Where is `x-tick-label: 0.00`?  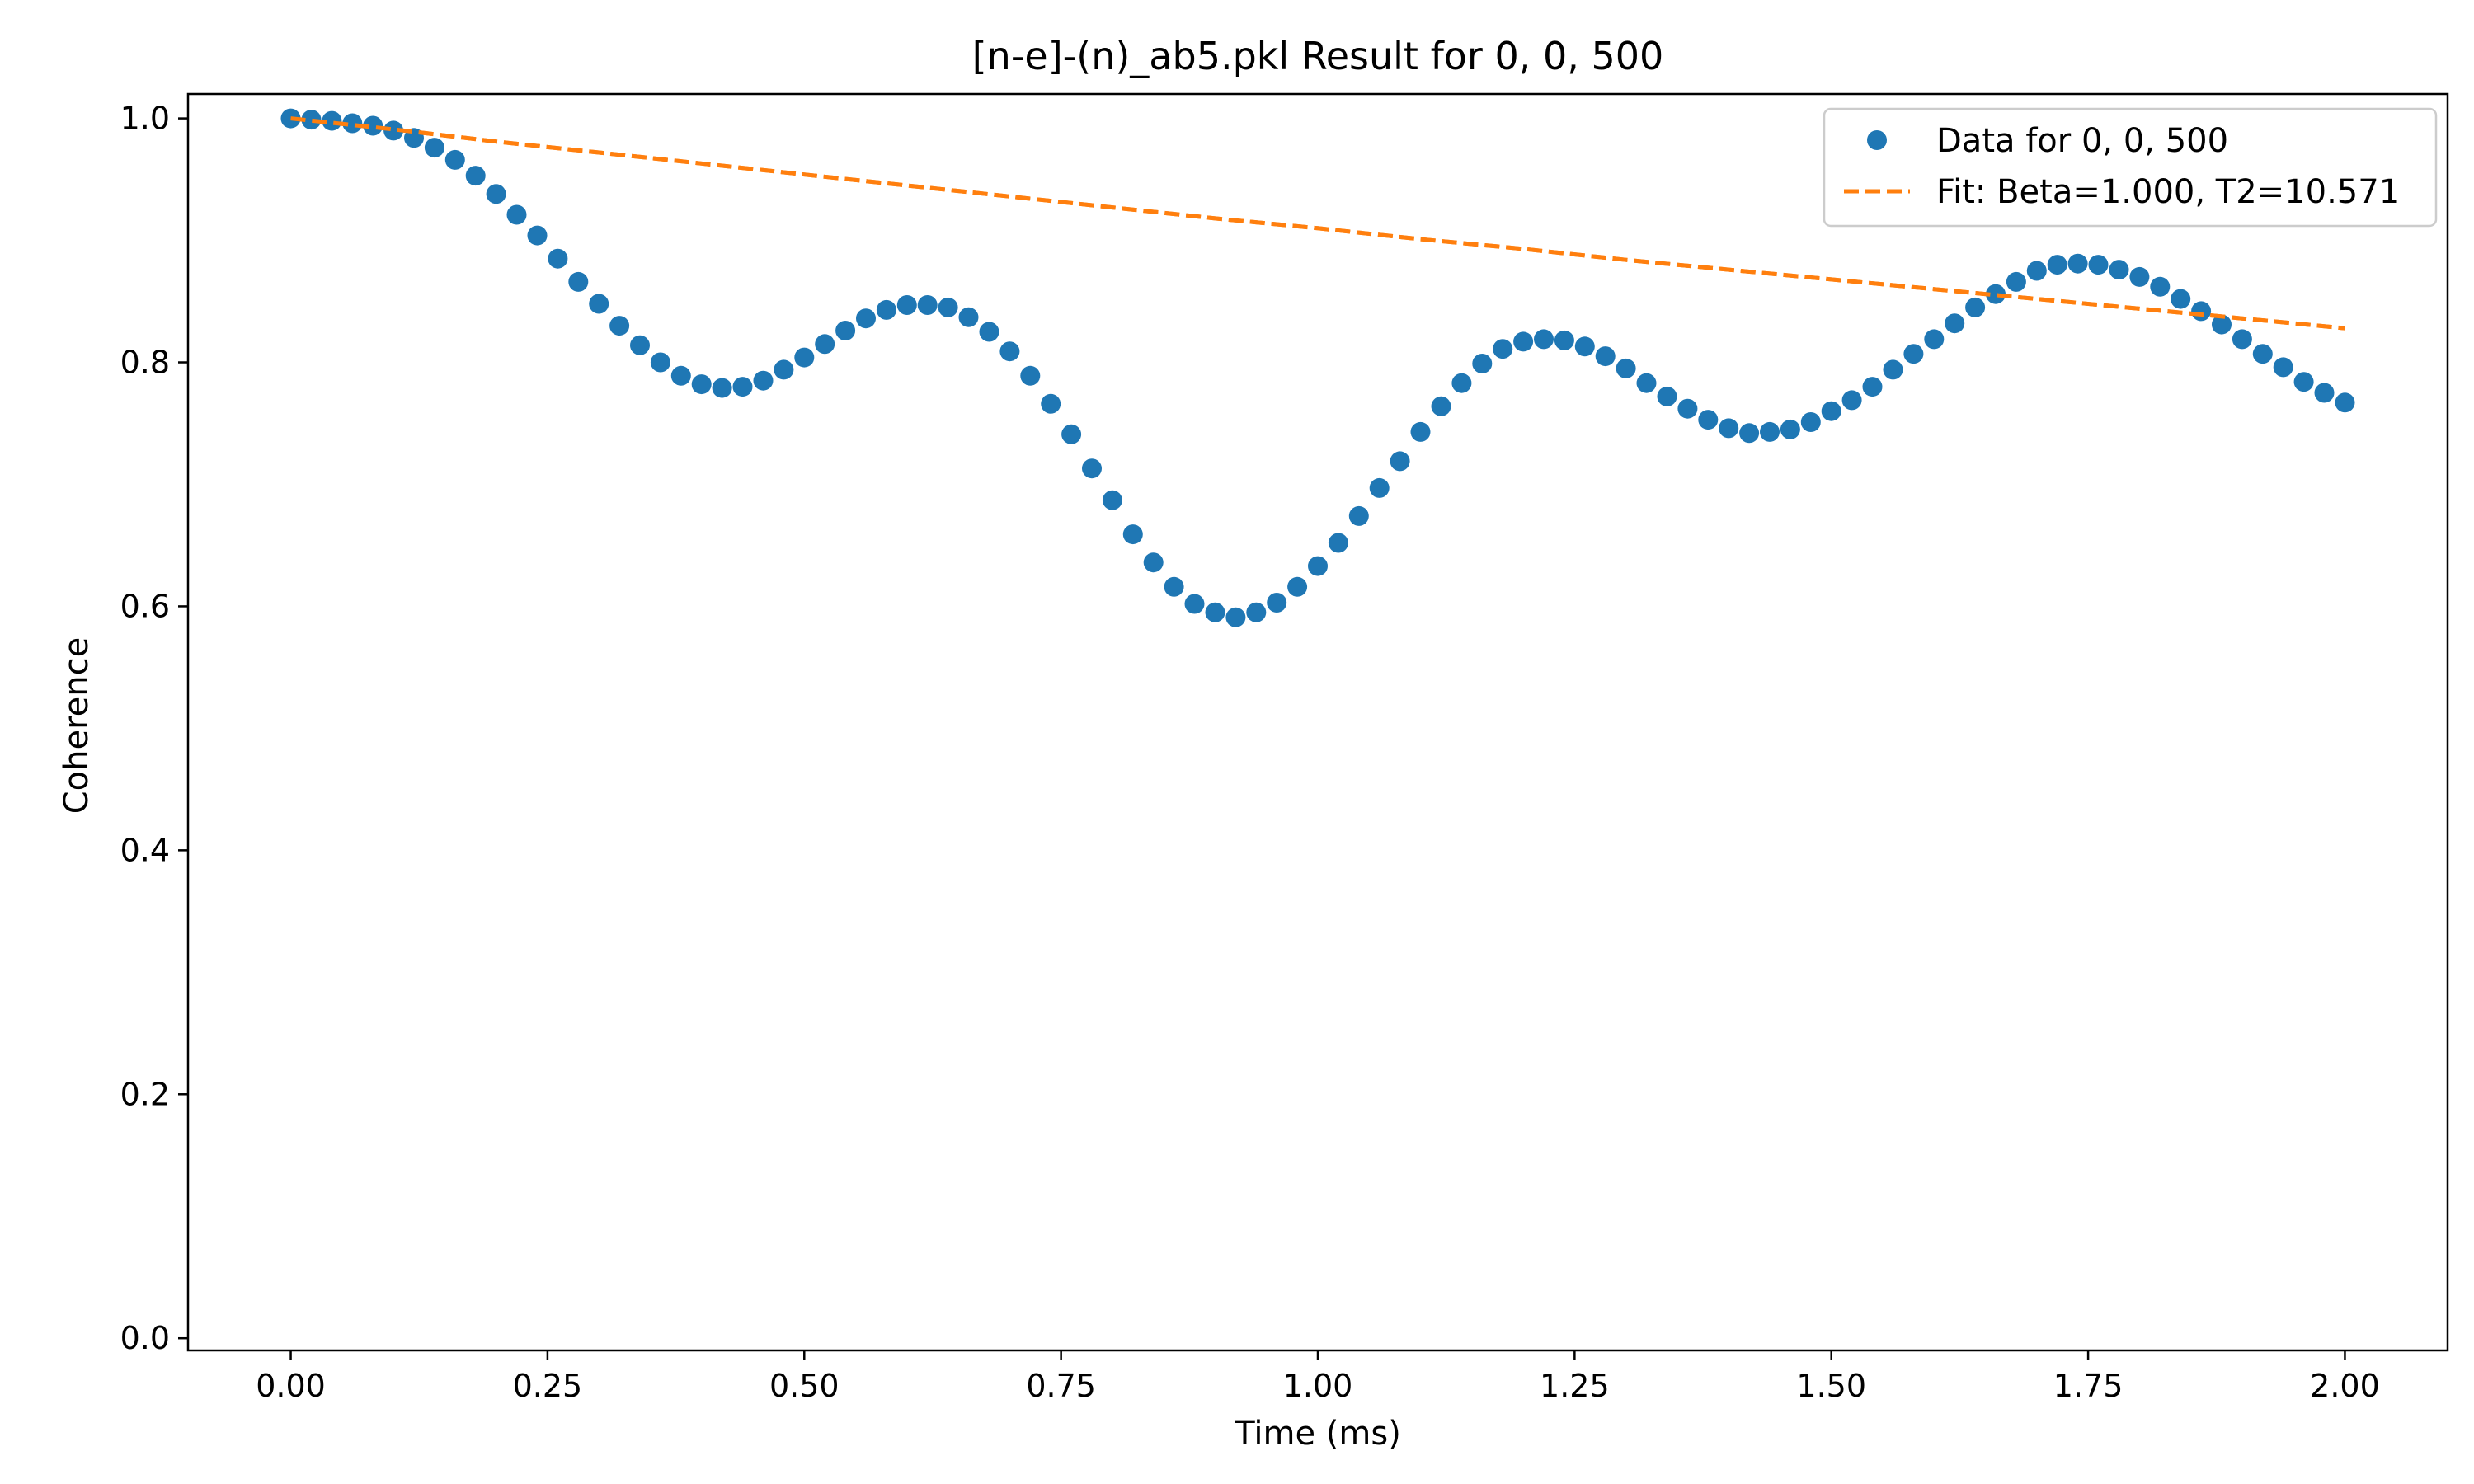 x-tick-label: 0.00 is located at coordinates (291, 1386).